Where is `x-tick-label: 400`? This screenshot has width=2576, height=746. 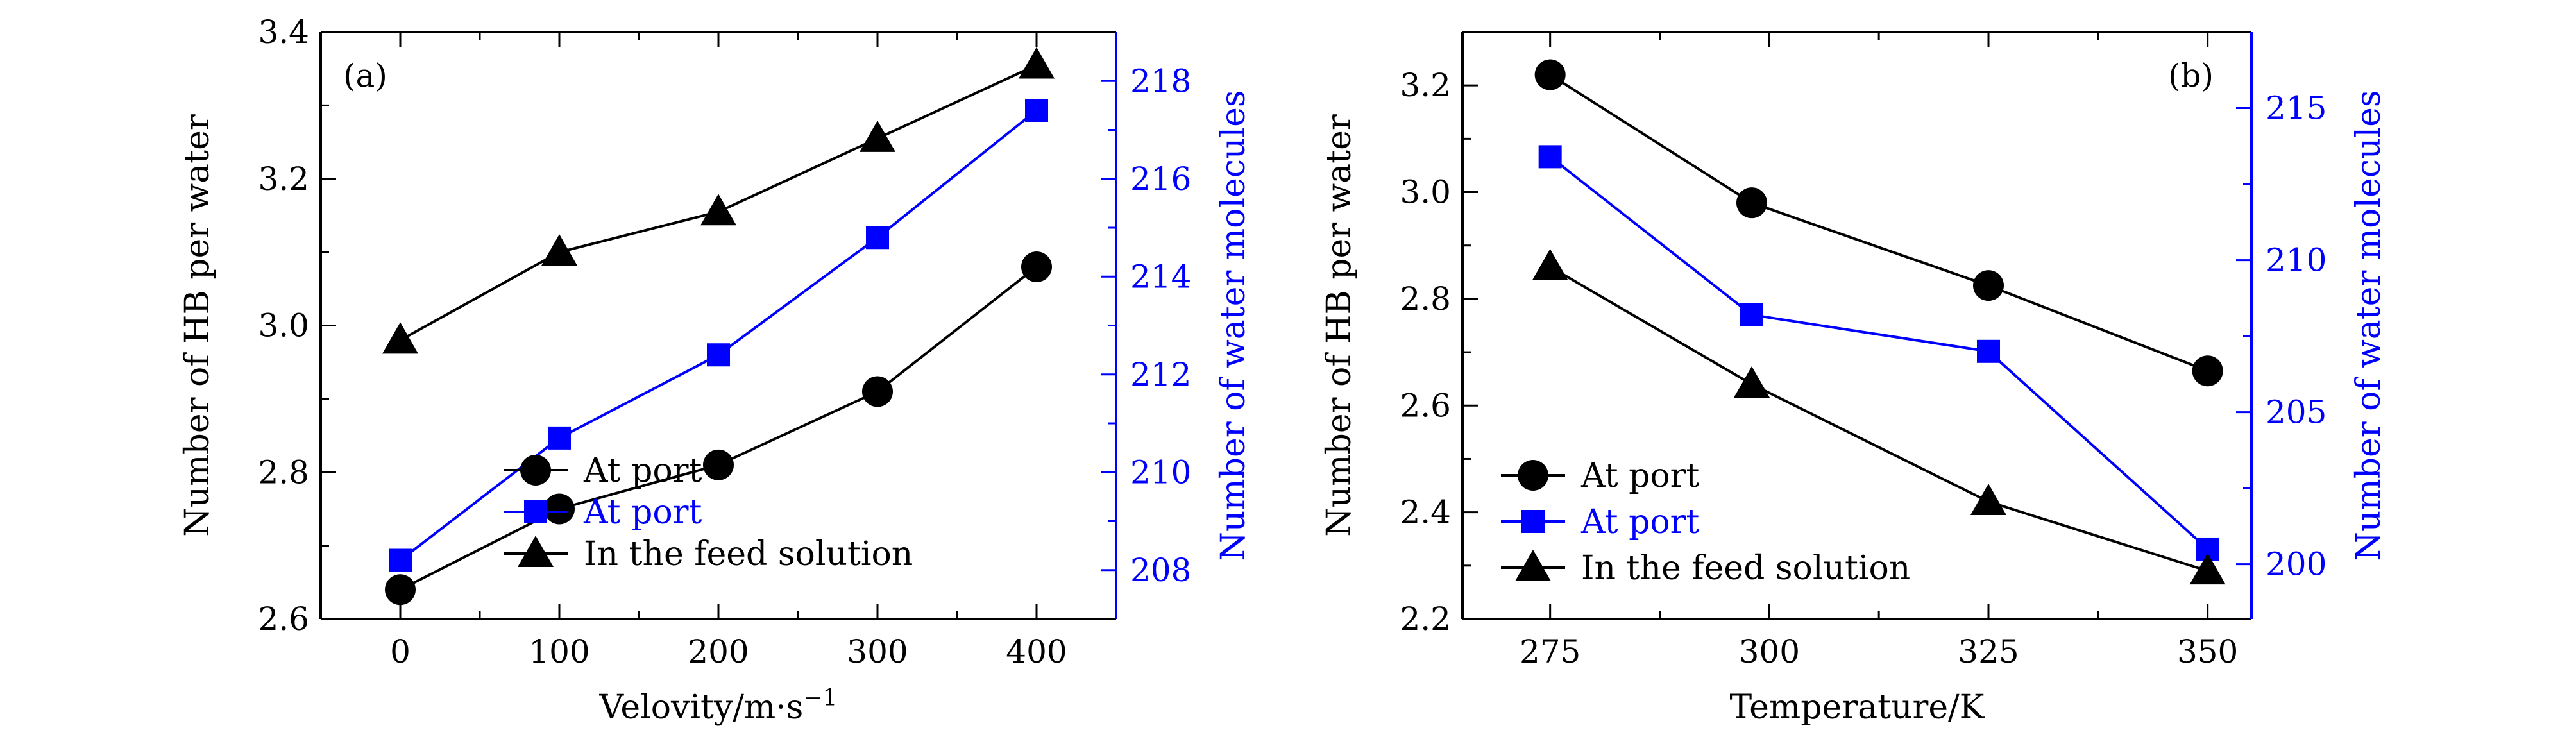 x-tick-label: 400 is located at coordinates (1036, 651).